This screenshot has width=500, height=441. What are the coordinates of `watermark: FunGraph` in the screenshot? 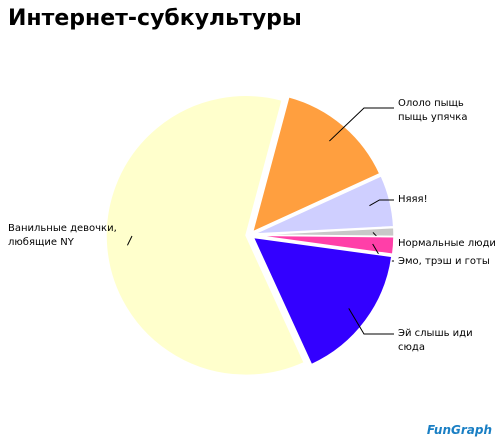 It's located at (459, 430).